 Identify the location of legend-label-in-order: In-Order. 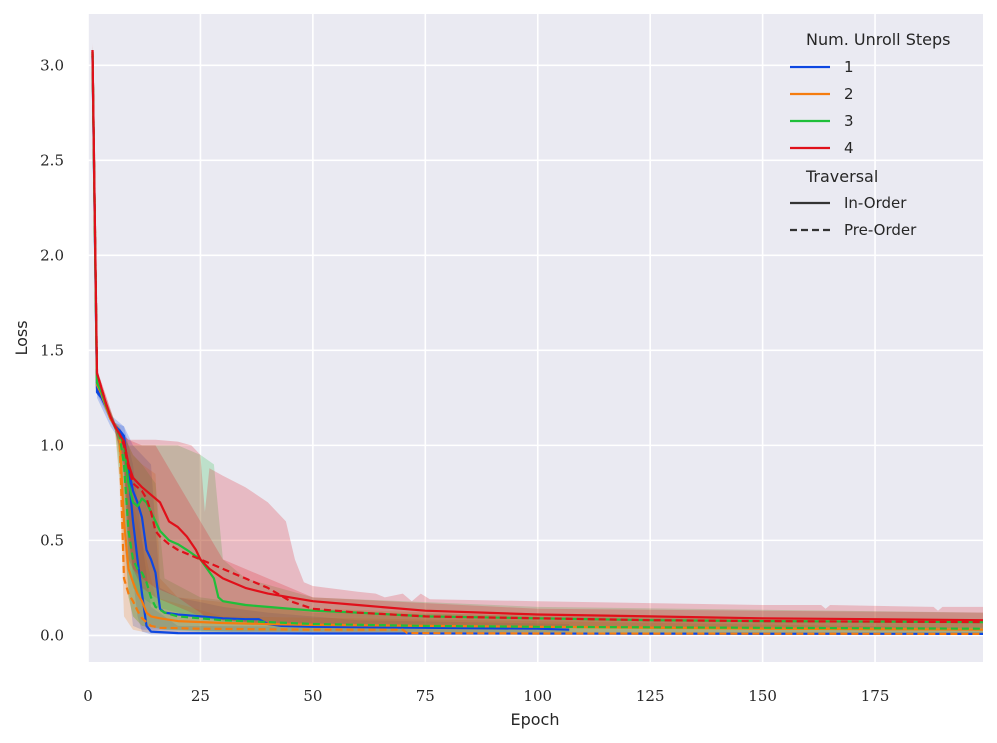
(875, 203).